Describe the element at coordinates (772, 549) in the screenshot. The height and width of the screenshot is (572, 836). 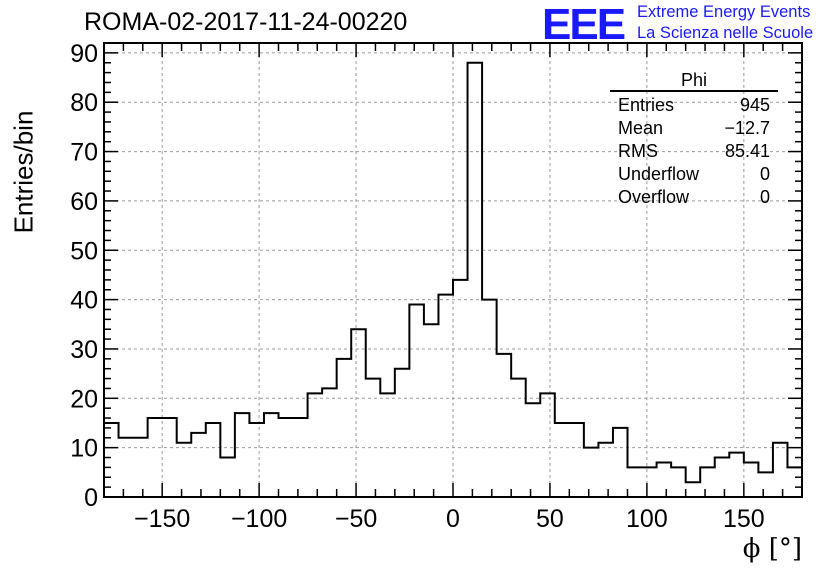
I see `x-axis-title: ϕ [°]` at that location.